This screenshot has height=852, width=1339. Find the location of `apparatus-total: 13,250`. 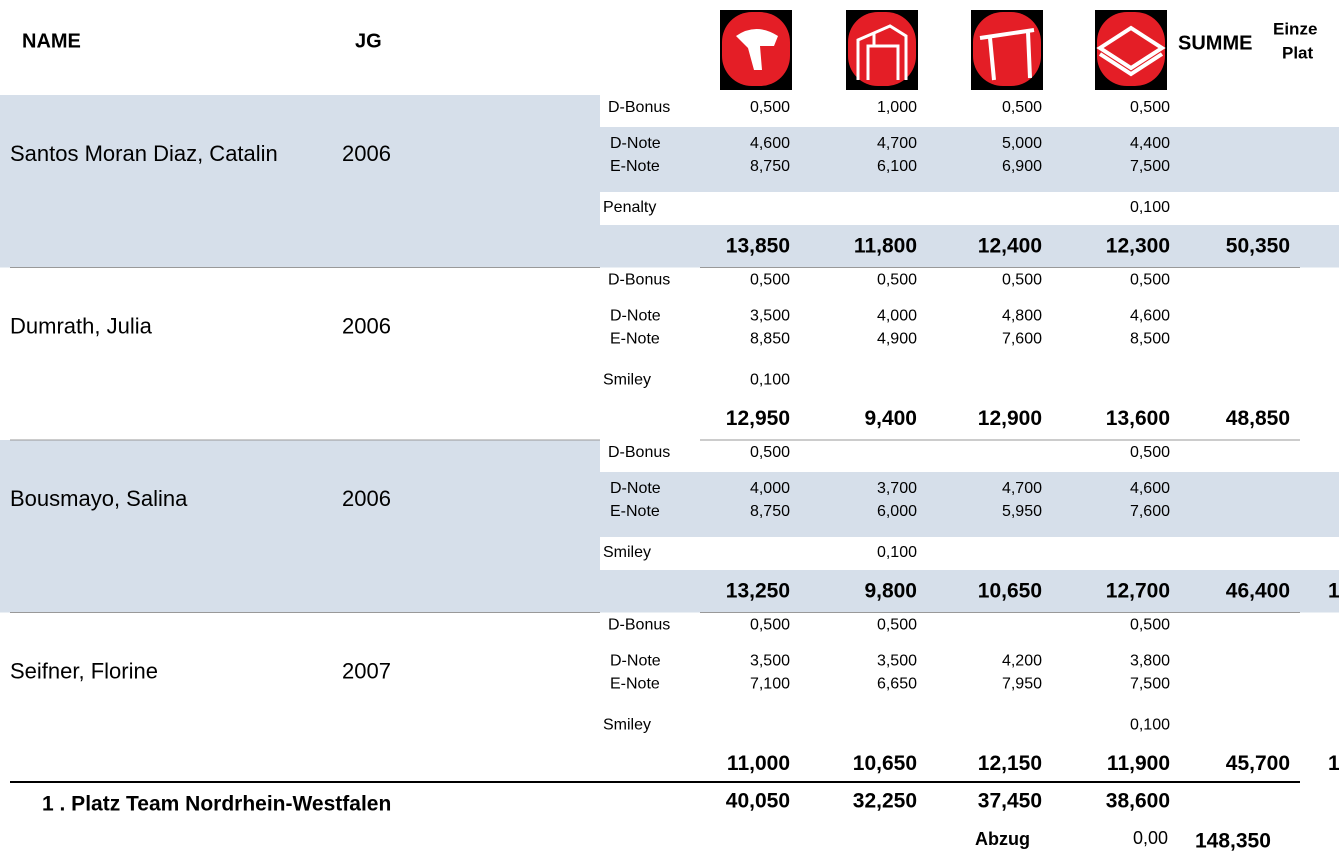

apparatus-total: 13,250 is located at coordinates (758, 591).